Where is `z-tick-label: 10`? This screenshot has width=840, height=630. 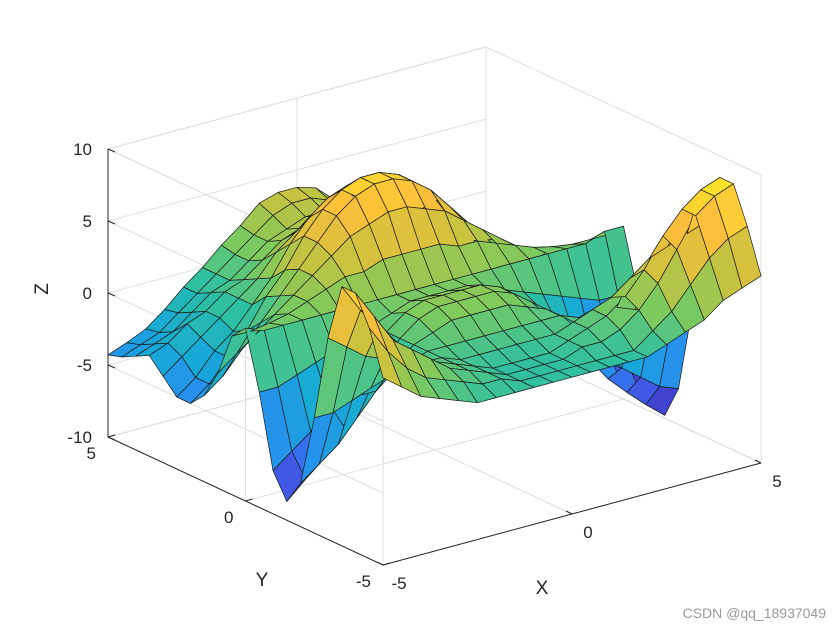 z-tick-label: 10 is located at coordinates (82, 149).